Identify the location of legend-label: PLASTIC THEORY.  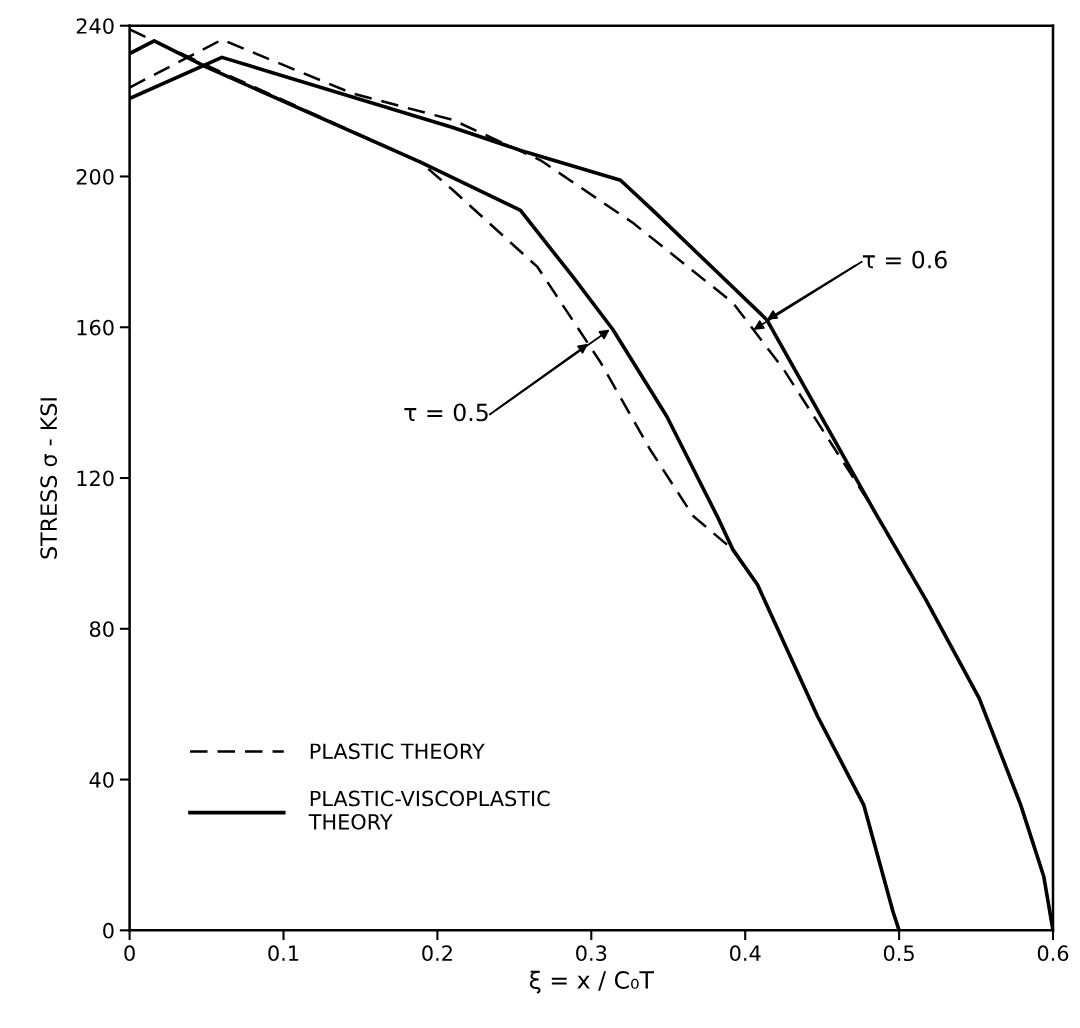
(397, 751).